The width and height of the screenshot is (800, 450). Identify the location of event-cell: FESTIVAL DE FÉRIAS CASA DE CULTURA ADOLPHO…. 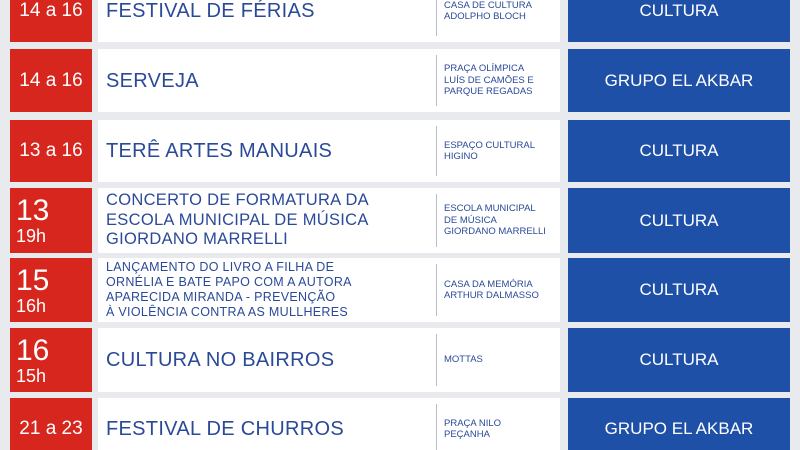
(329, 21).